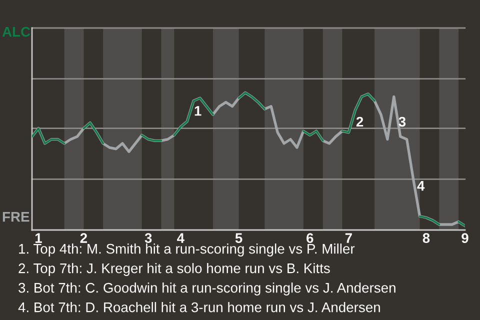  I want to click on x-tick-label: 1, so click(38, 238).